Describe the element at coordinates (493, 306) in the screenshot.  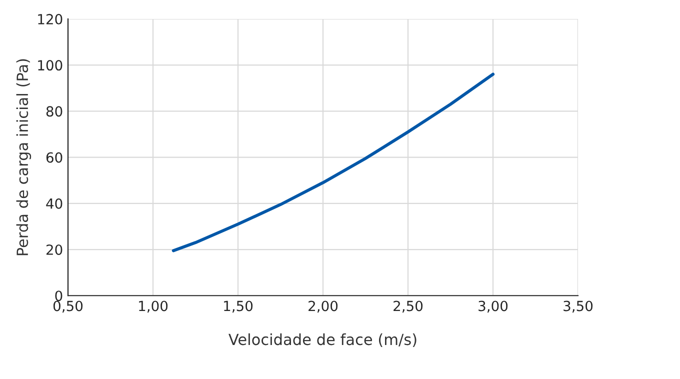
I see `x-tick-label: 3,00` at that location.